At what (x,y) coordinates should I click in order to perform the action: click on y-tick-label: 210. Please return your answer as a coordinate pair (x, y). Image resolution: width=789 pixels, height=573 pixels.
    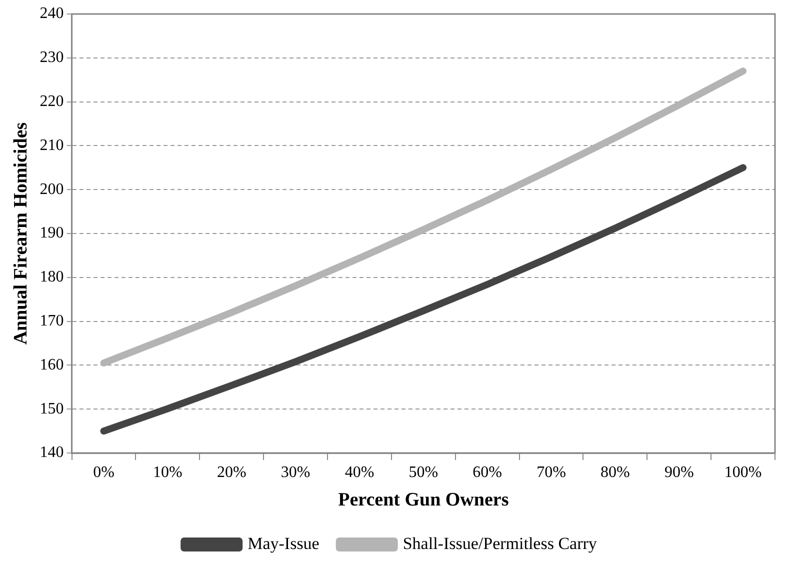
    Looking at the image, I should click on (52, 145).